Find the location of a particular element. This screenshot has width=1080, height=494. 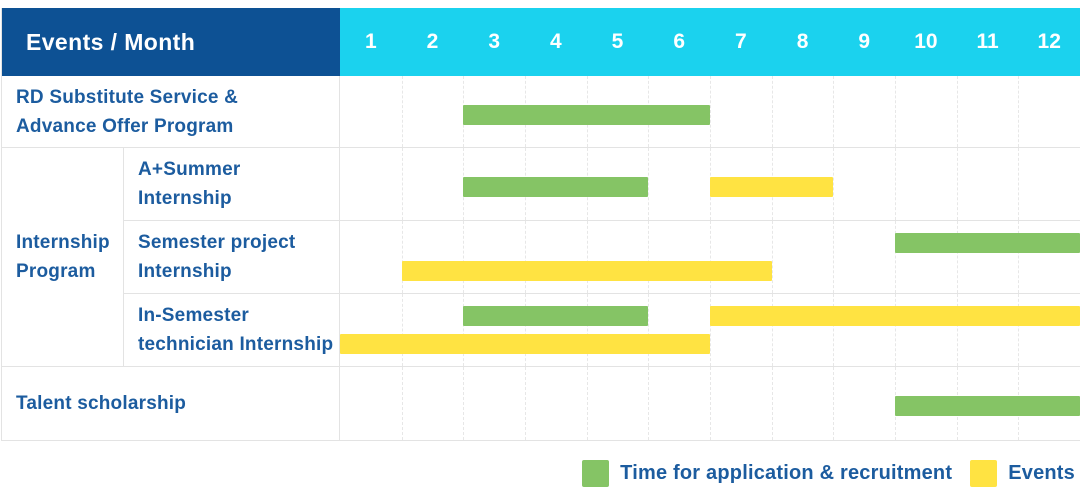

legend-label: Time for application & recruitment is located at coordinates (786, 472).